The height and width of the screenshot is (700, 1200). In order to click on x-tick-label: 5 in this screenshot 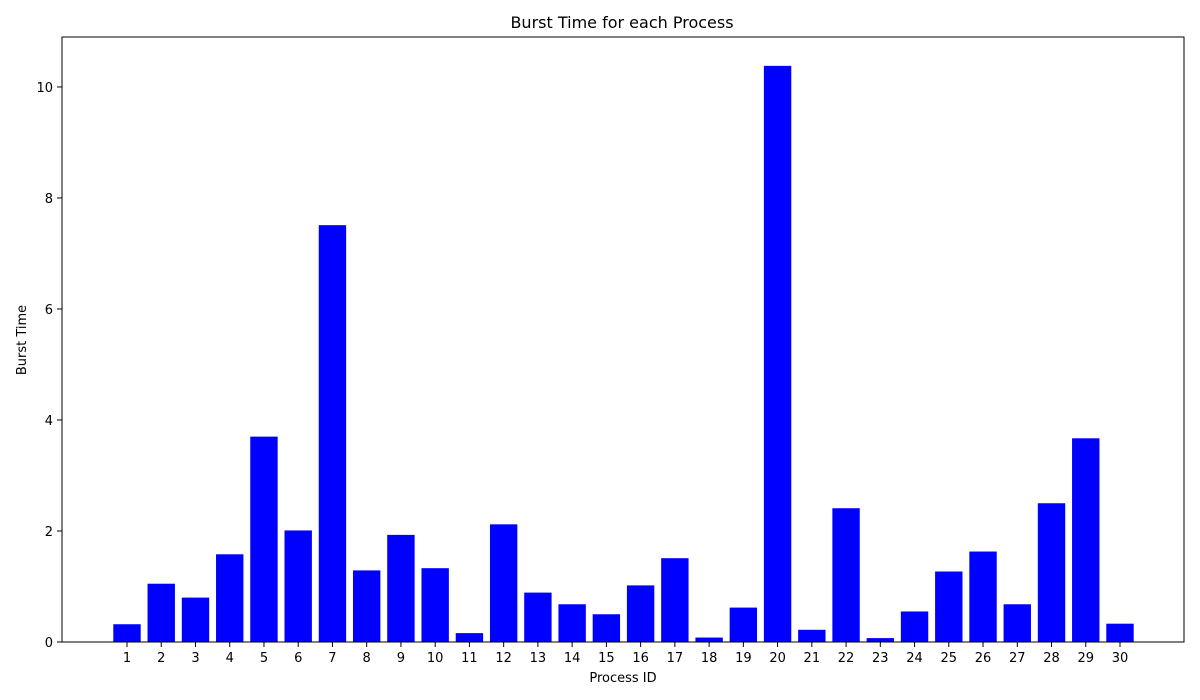, I will do `click(264, 658)`.